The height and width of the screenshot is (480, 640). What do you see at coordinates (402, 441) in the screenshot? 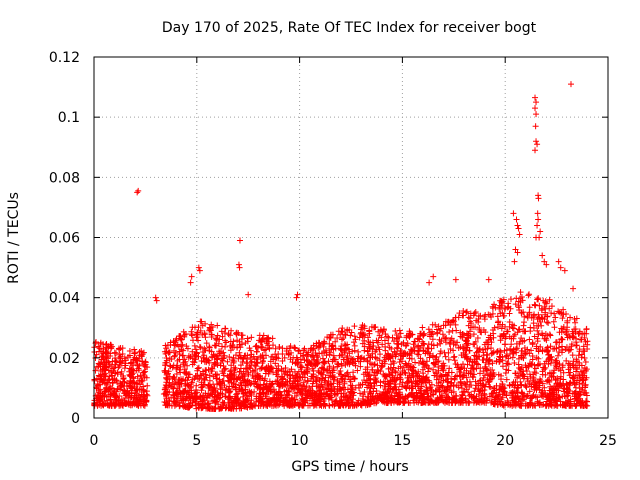
I see `x-tick-label: 15` at bounding box center [402, 441].